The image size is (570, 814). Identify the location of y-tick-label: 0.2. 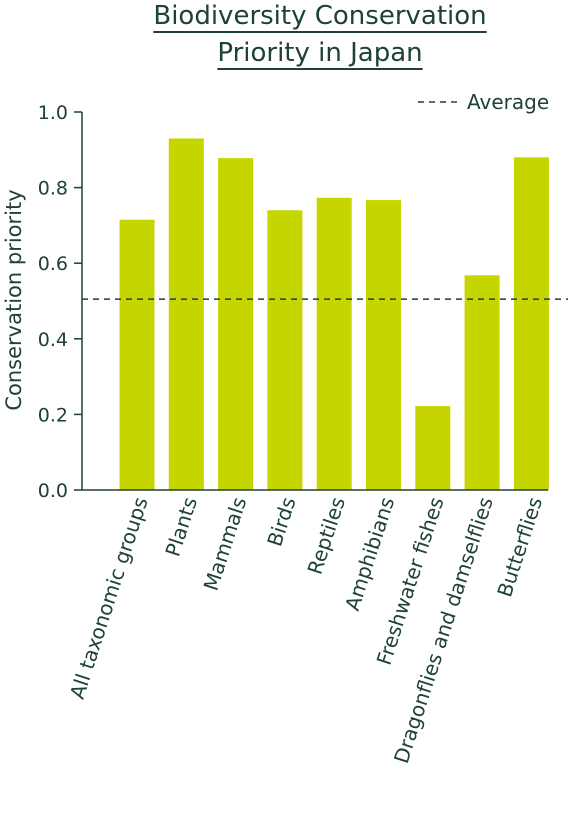
(53, 415).